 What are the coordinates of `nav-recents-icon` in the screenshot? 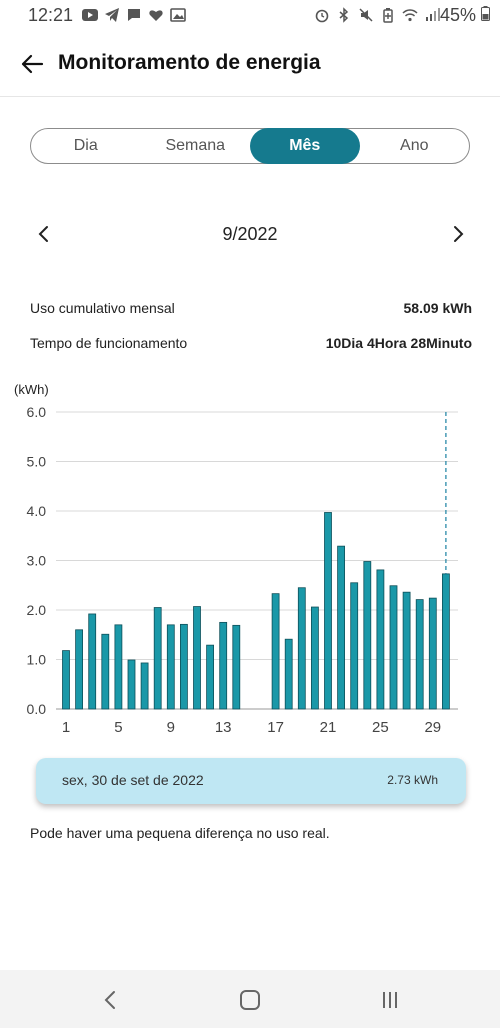 It's located at (390, 1000).